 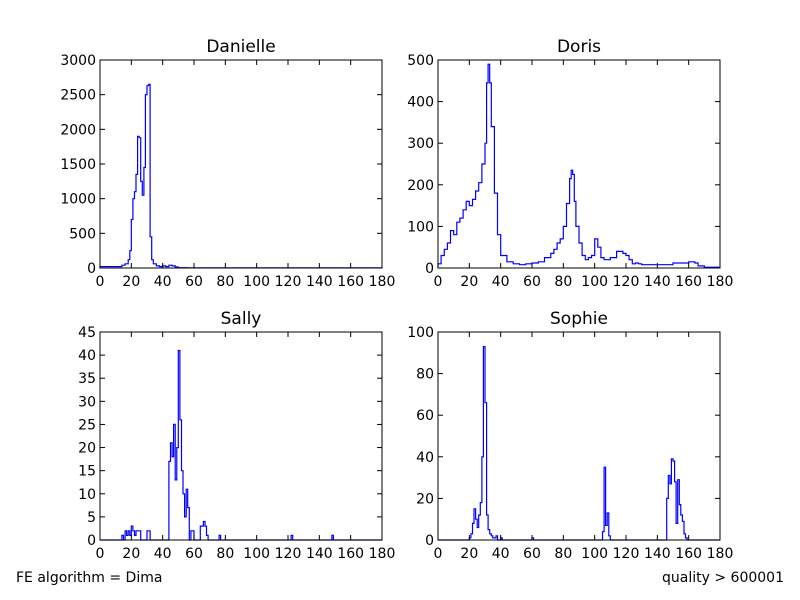 What do you see at coordinates (78, 165) in the screenshot?
I see `y-tick-label: 1500` at bounding box center [78, 165].